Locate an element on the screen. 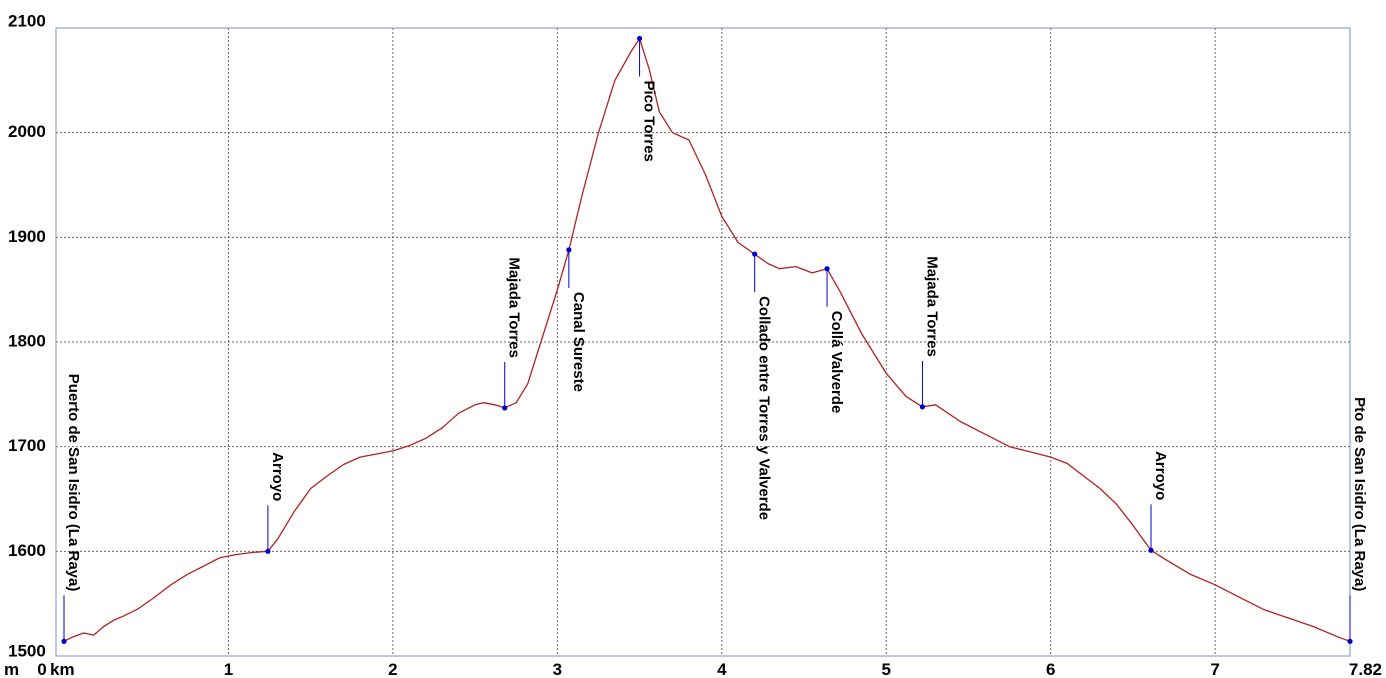 The height and width of the screenshot is (678, 1386). y-tick-label: 2100 is located at coordinates (27, 20).